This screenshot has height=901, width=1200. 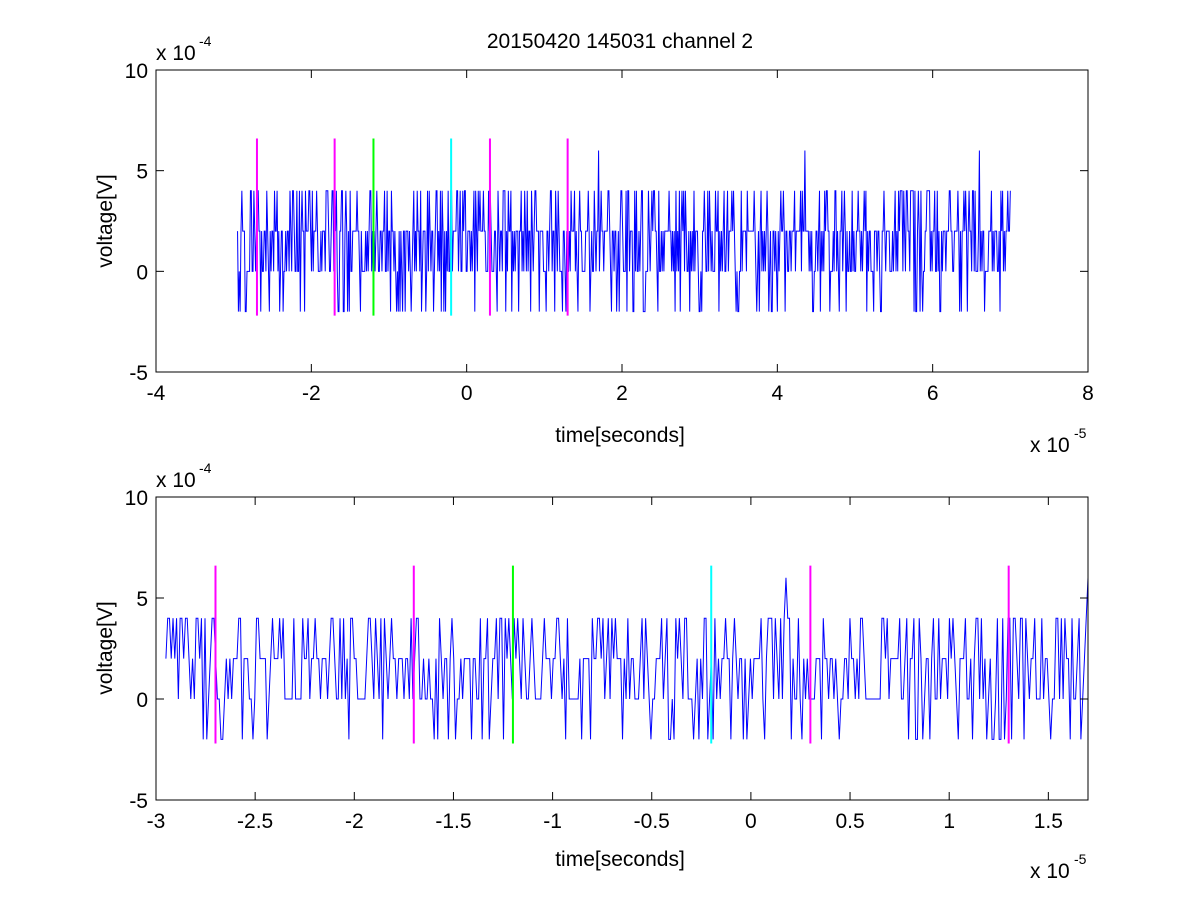 What do you see at coordinates (205, 468) in the screenshot?
I see `bottom-y-exponent-power: -4` at bounding box center [205, 468].